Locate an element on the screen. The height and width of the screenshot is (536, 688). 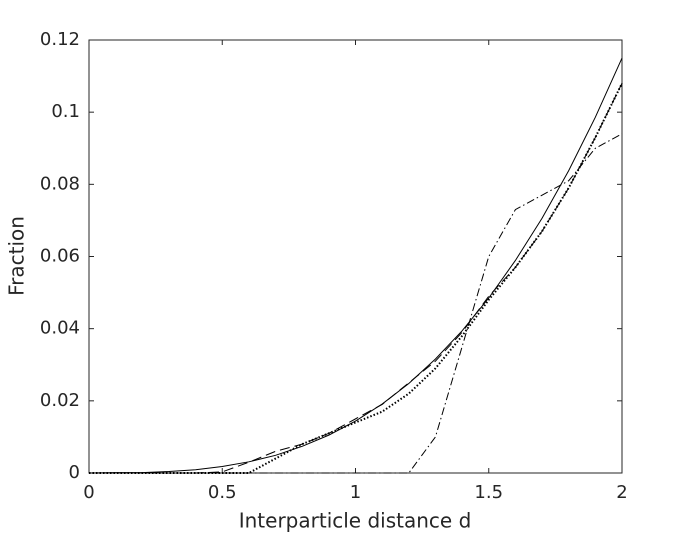
x-tick-label: 0 is located at coordinates (88, 492).